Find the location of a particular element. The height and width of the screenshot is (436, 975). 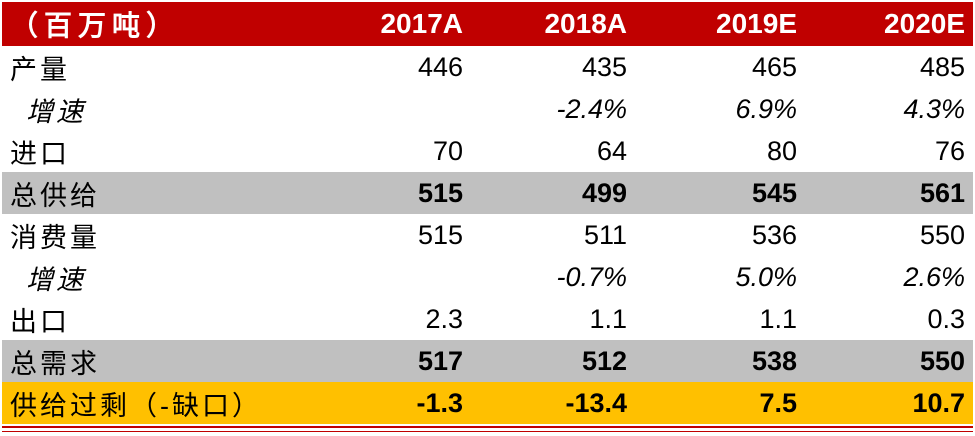

table-cell: 76 is located at coordinates (949, 150).